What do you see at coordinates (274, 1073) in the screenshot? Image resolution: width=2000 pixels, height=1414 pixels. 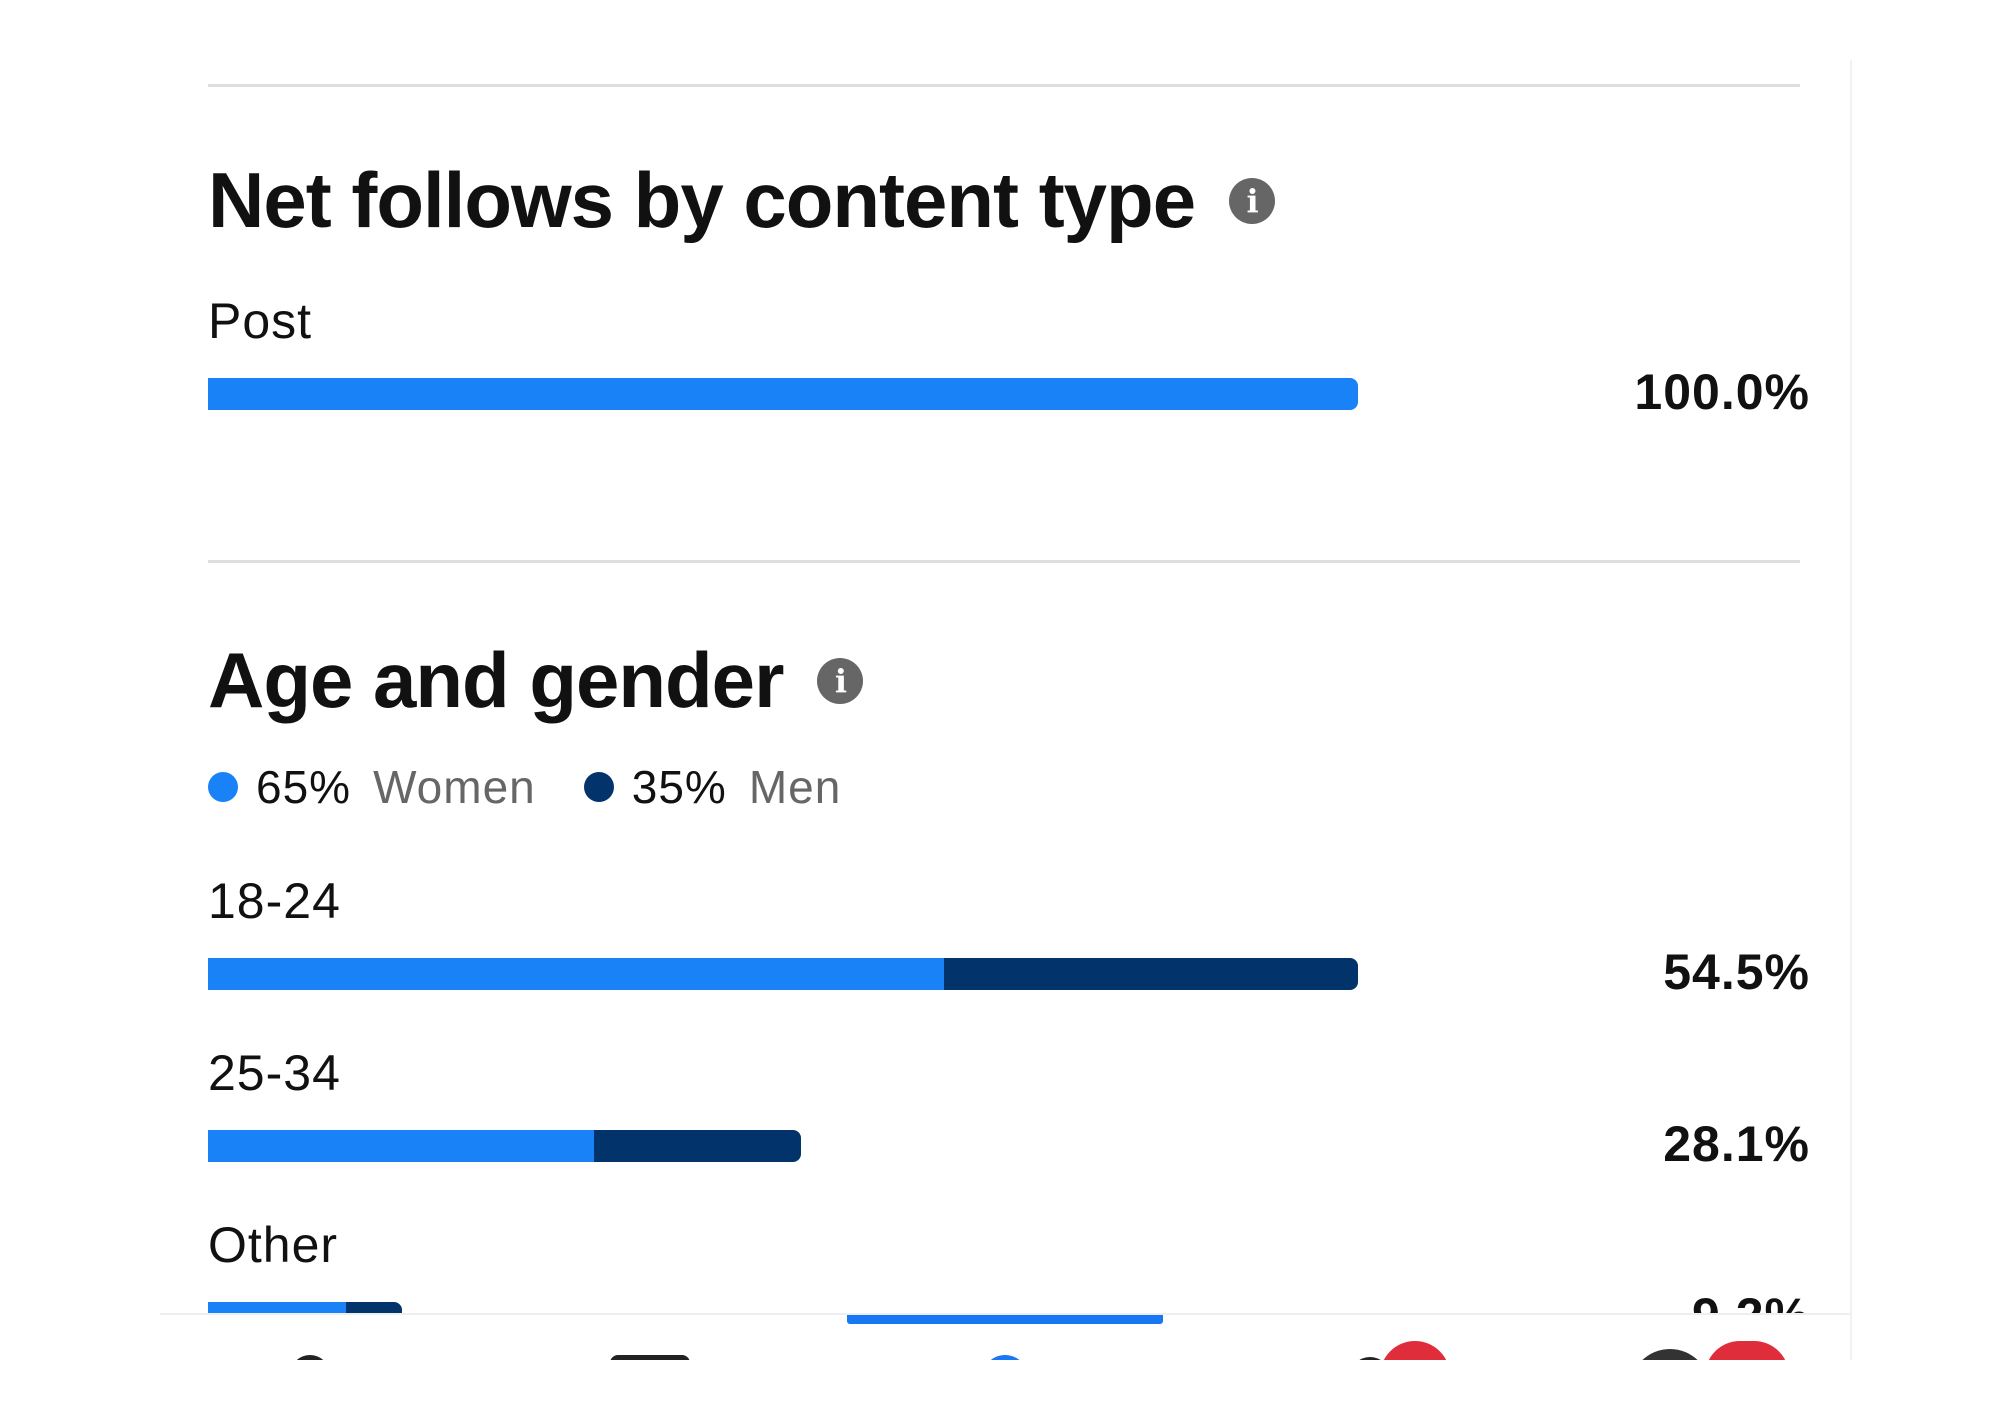 I see `age-row-label-25-34: 25-34` at bounding box center [274, 1073].